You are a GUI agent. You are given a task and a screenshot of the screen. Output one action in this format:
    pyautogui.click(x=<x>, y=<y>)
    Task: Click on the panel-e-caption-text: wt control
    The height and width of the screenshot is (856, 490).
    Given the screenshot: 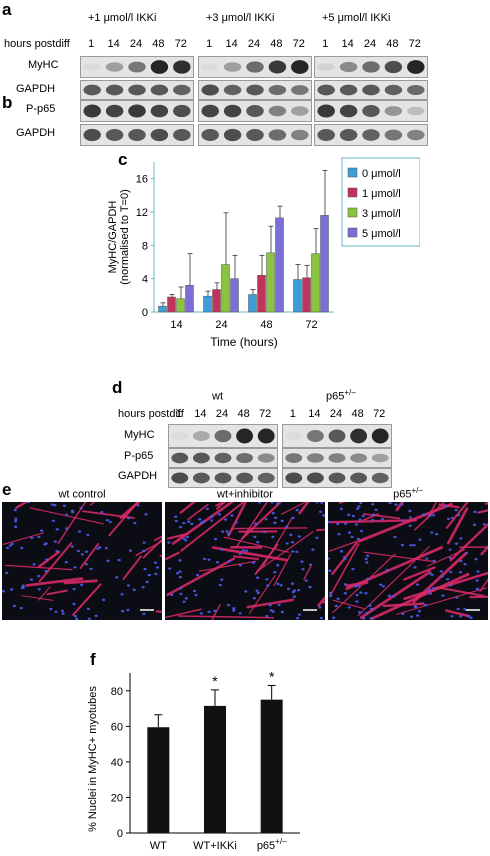 What is the action you would take?
    pyautogui.click(x=82, y=494)
    